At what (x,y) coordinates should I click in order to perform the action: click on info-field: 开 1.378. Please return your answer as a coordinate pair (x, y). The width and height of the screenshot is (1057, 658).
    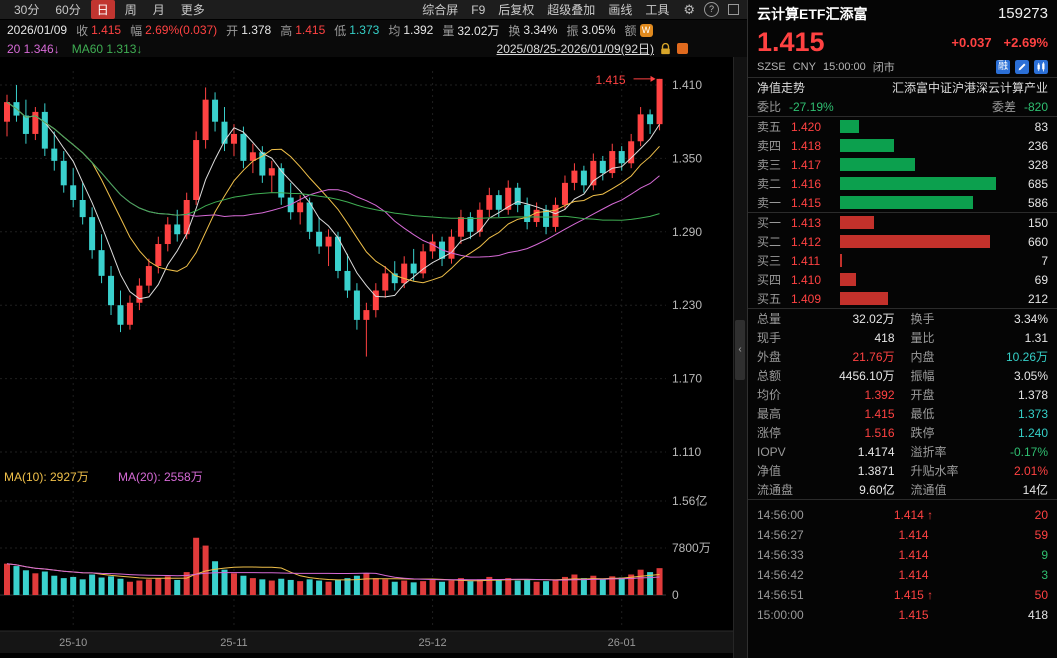
    Looking at the image, I should click on (249, 30).